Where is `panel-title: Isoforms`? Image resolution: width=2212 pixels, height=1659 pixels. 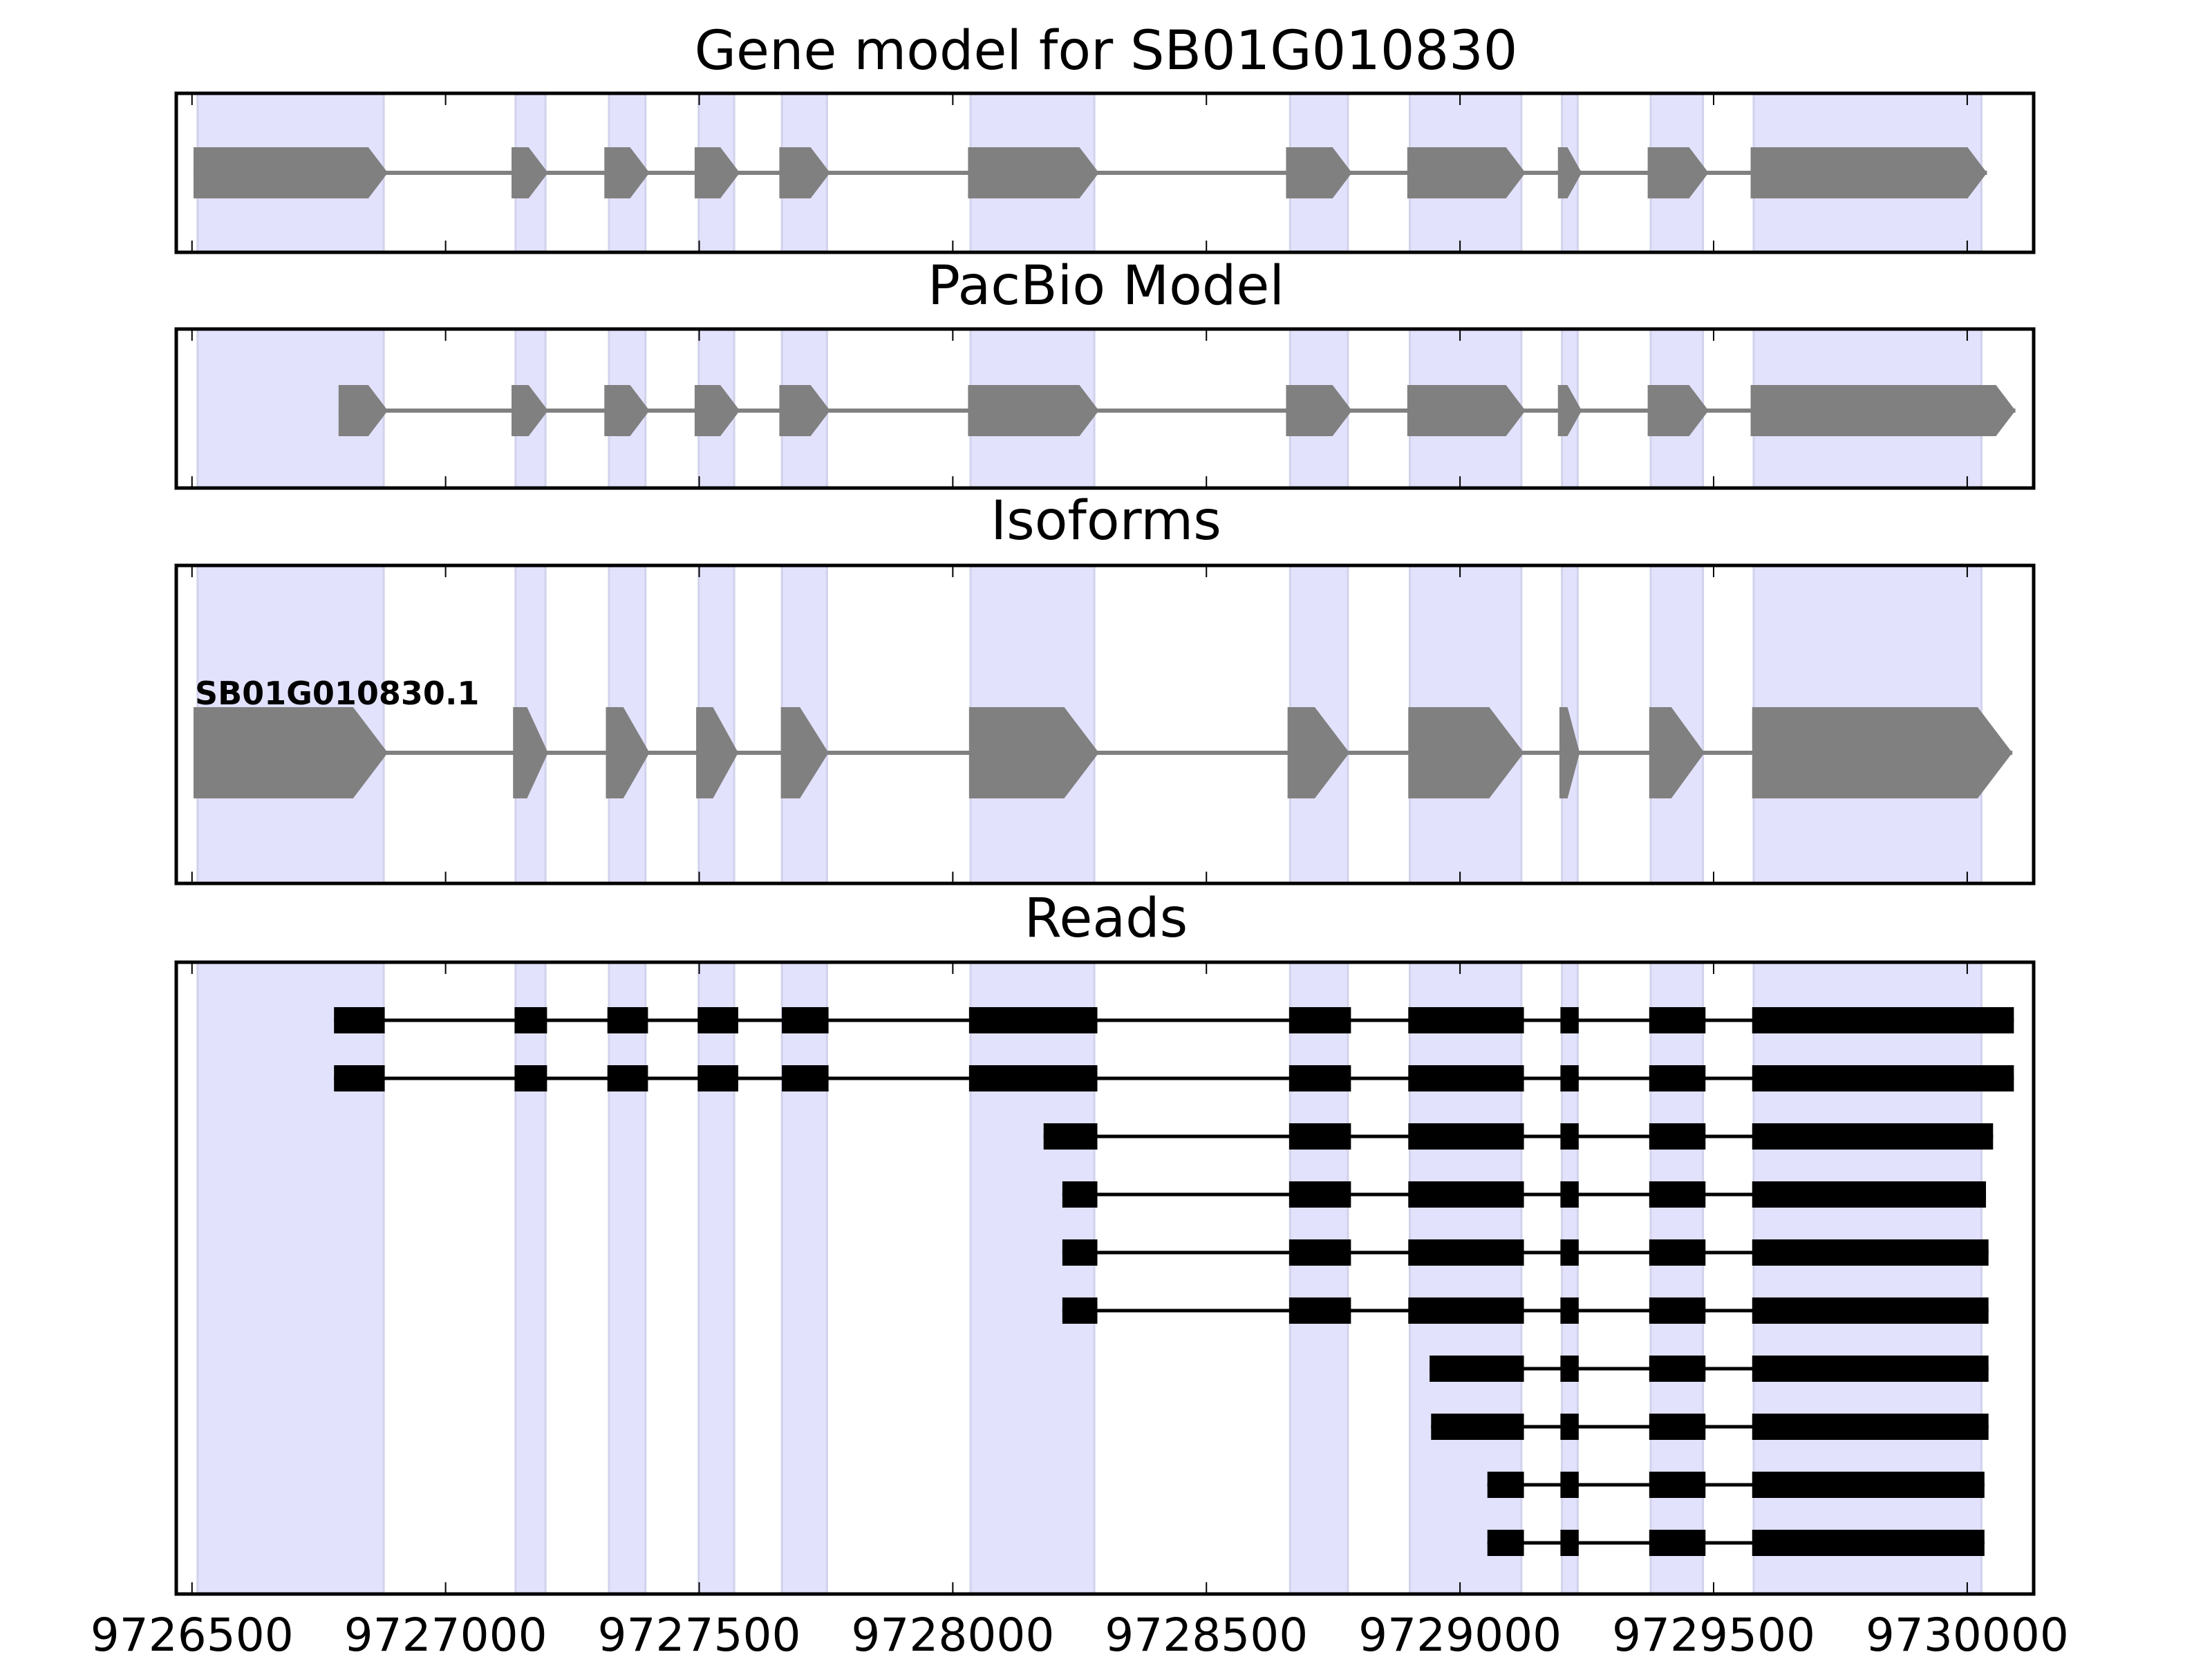 panel-title: Isoforms is located at coordinates (1106, 521).